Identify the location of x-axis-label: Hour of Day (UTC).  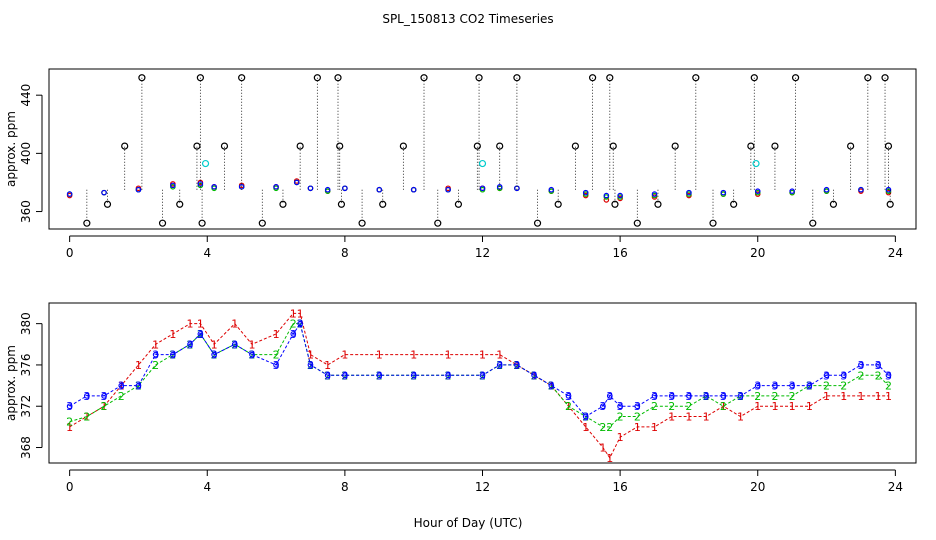
(468, 523).